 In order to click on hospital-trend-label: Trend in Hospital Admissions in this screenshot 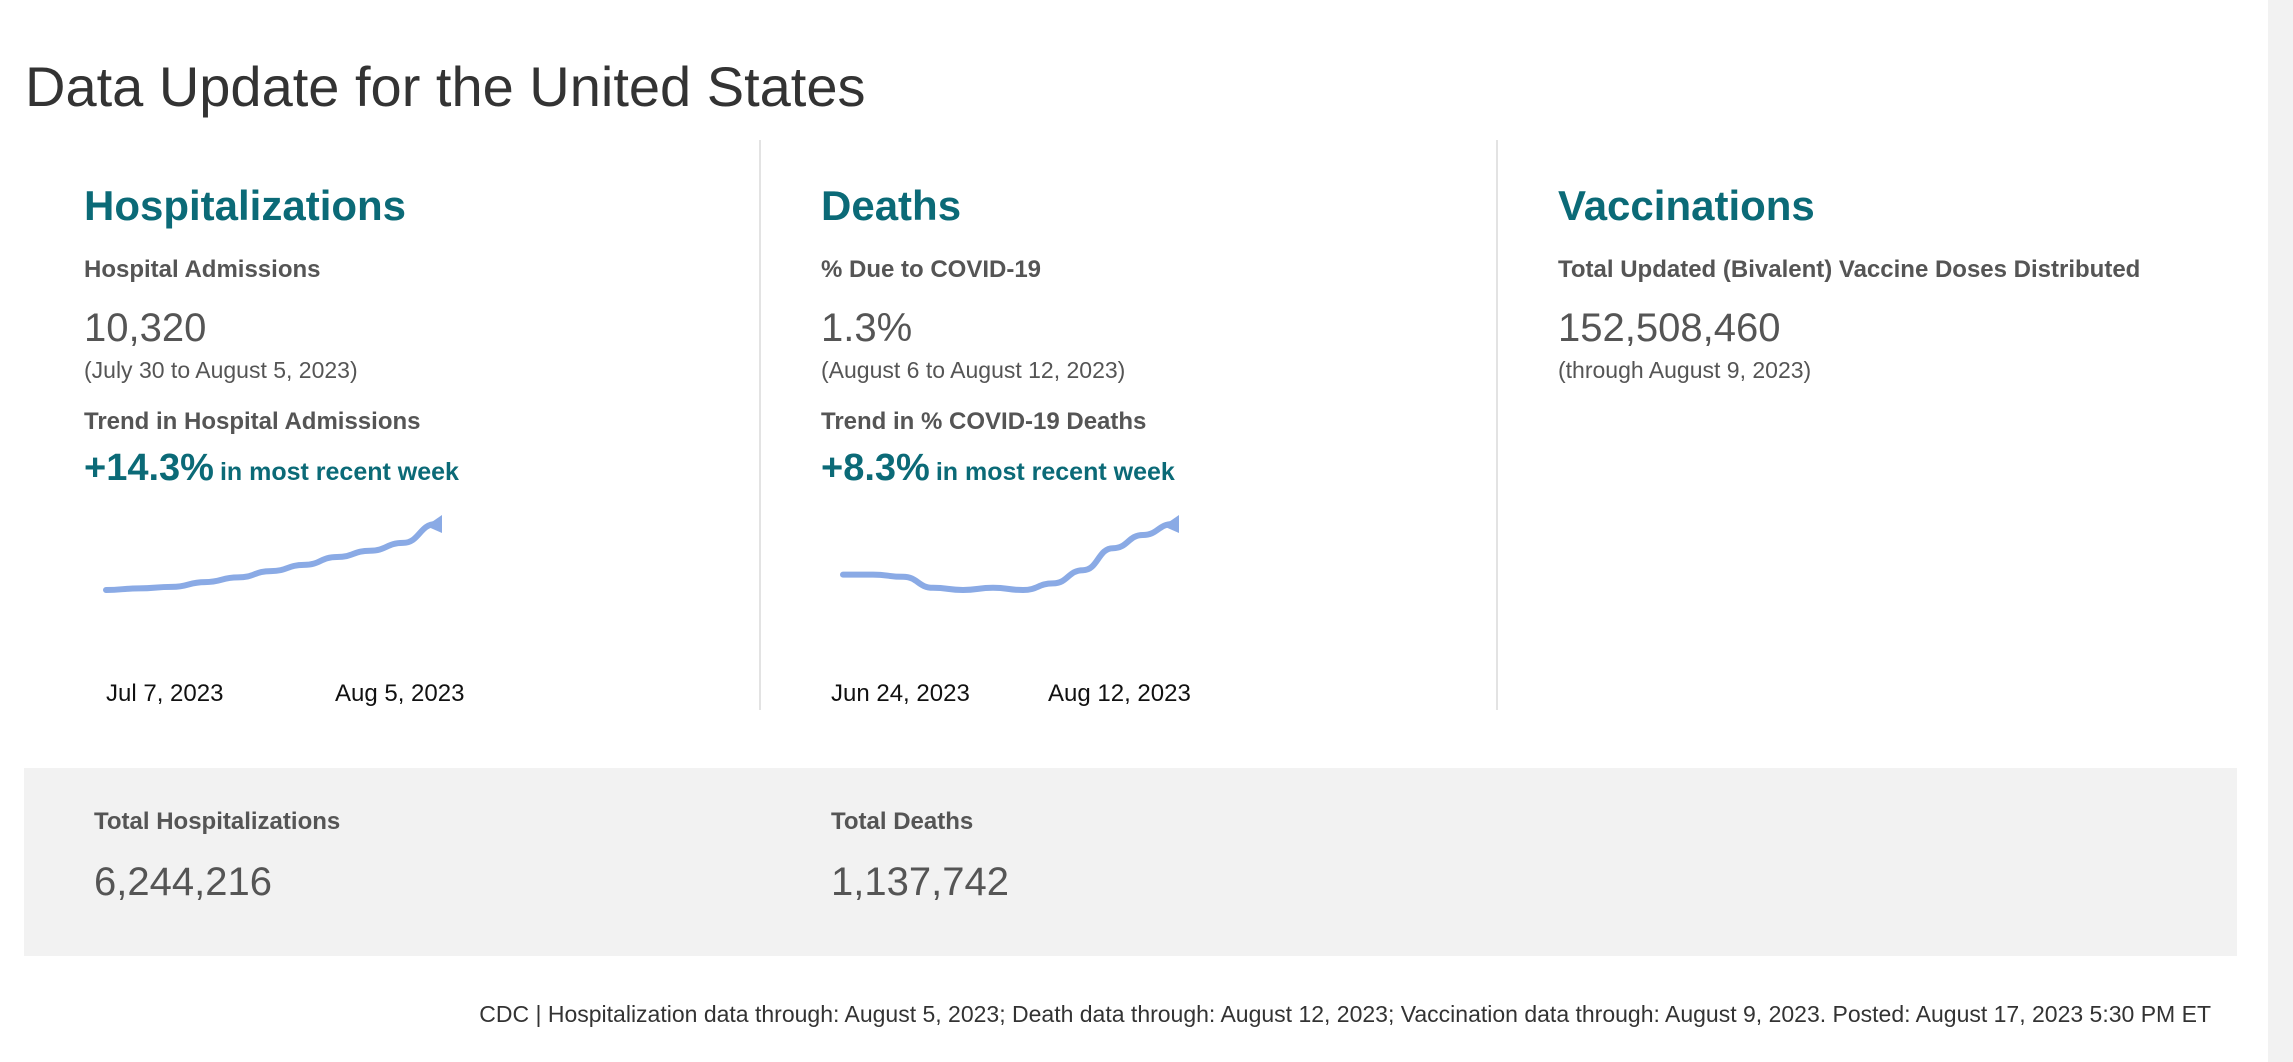, I will do `click(252, 421)`.